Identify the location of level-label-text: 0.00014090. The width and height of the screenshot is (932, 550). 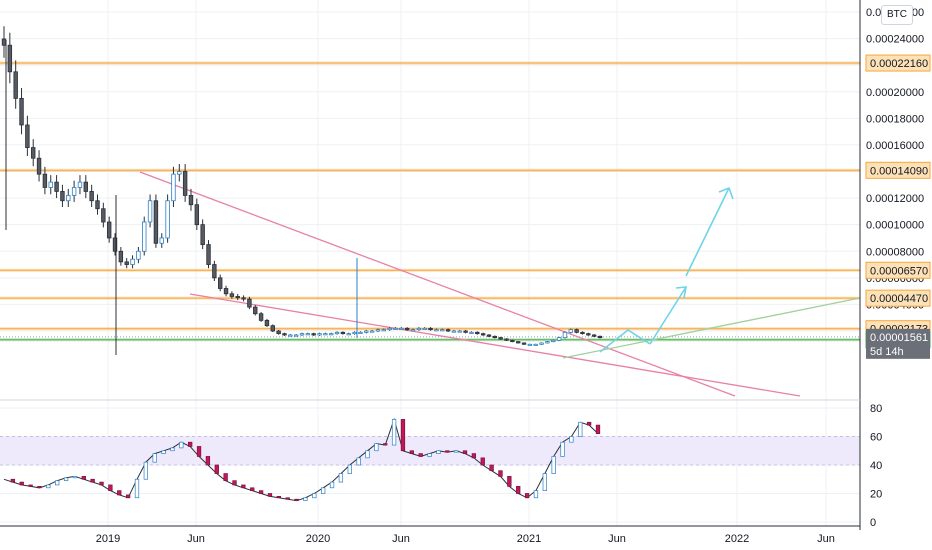
(899, 171).